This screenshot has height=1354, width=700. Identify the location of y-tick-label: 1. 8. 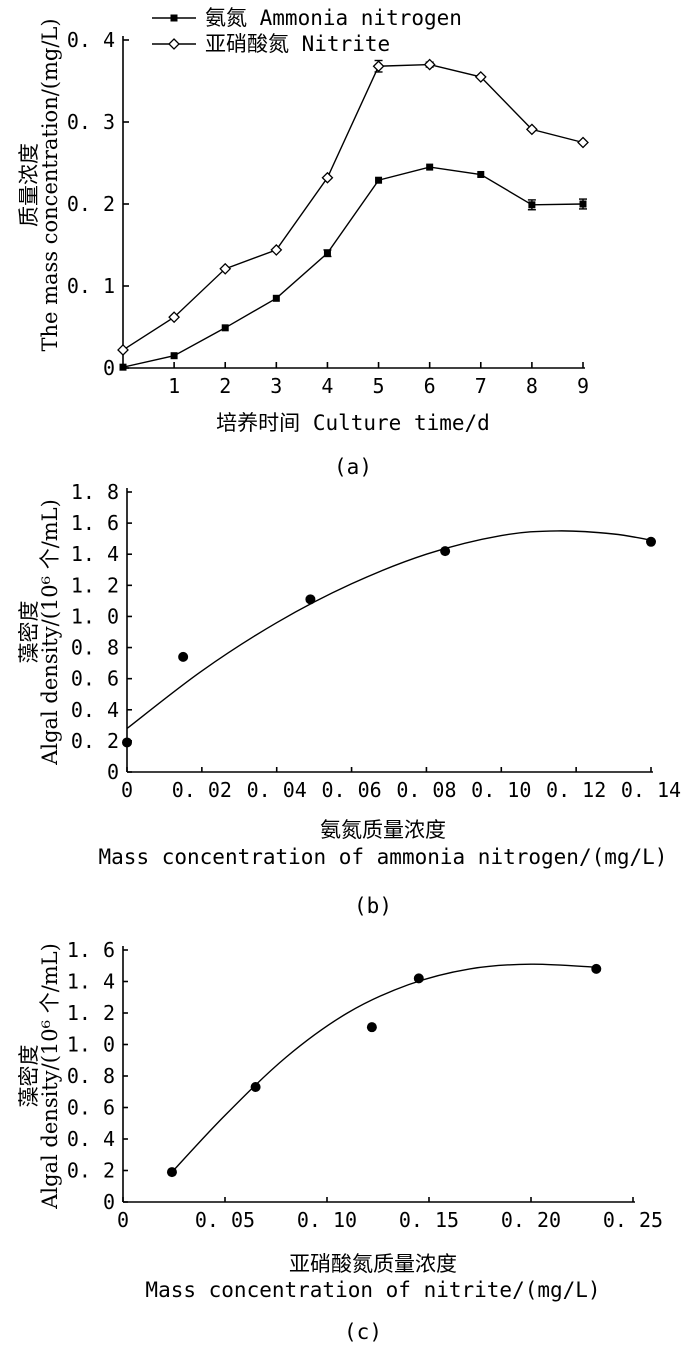
(95, 492).